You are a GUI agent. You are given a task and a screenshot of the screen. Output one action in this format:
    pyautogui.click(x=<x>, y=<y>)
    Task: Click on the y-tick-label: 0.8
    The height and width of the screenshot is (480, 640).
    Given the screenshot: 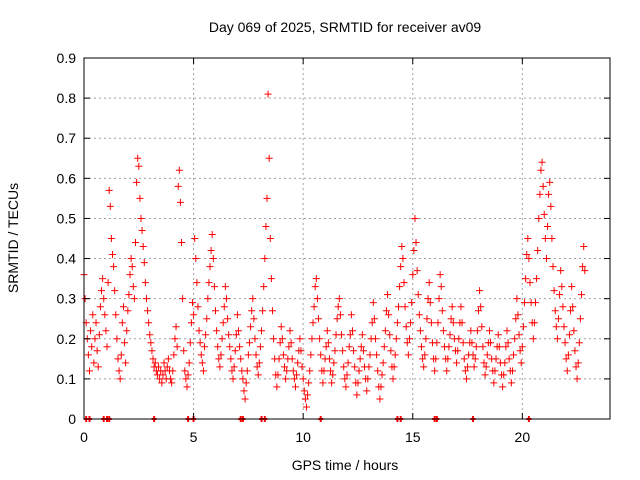 What is the action you would take?
    pyautogui.click(x=67, y=98)
    